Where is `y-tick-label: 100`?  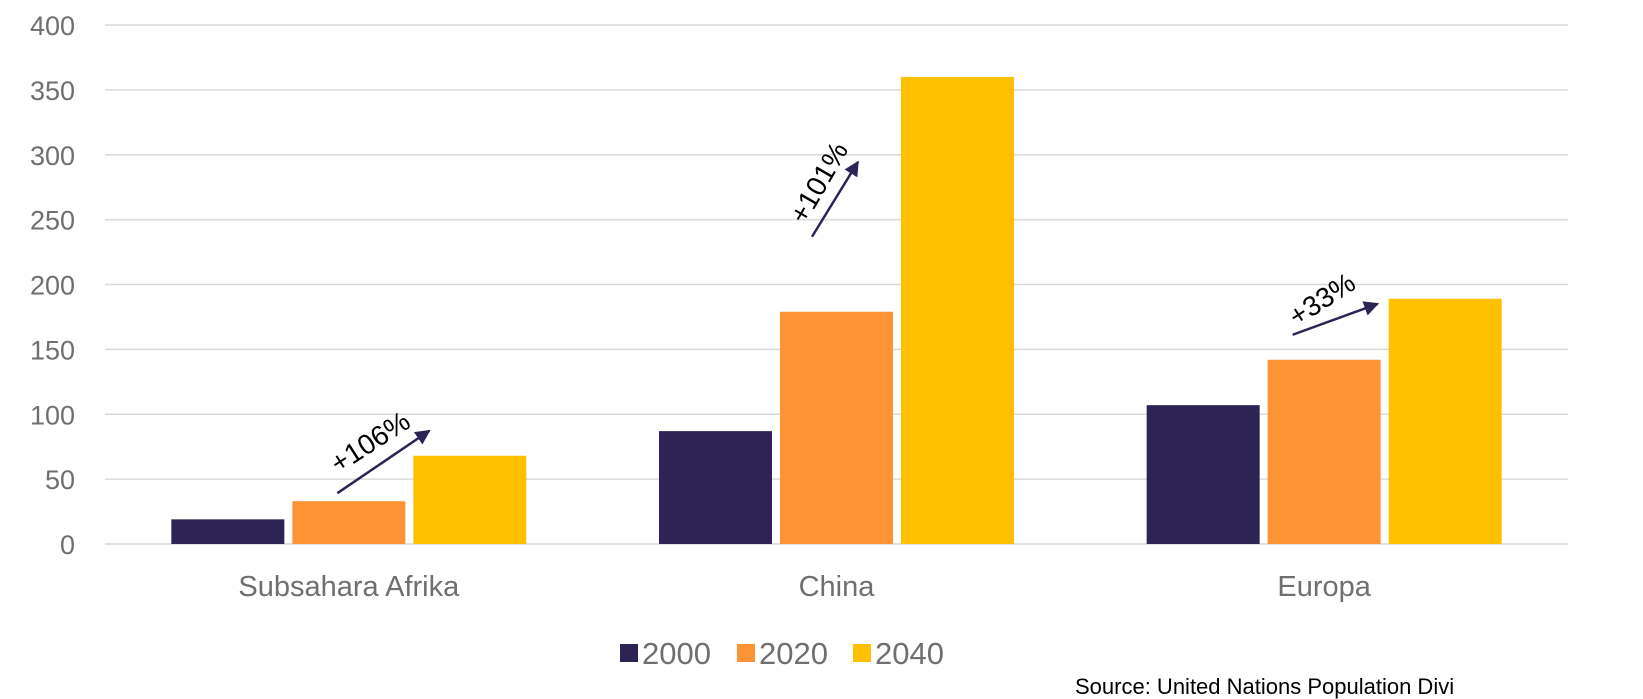 y-tick-label: 100 is located at coordinates (52, 415).